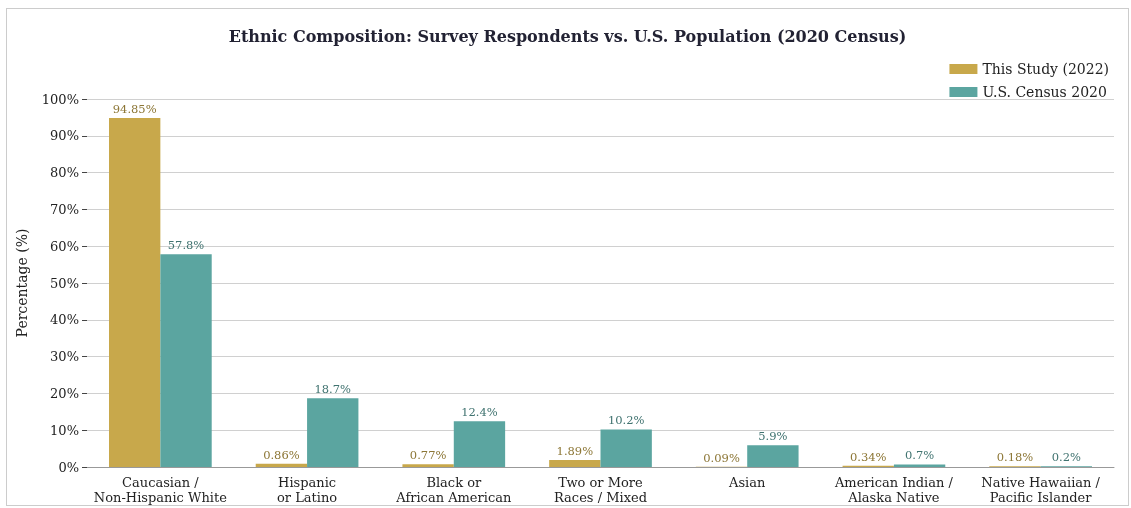  I want to click on x-tick-label: Caucasian / Non-Hispanic White, so click(160, 490).